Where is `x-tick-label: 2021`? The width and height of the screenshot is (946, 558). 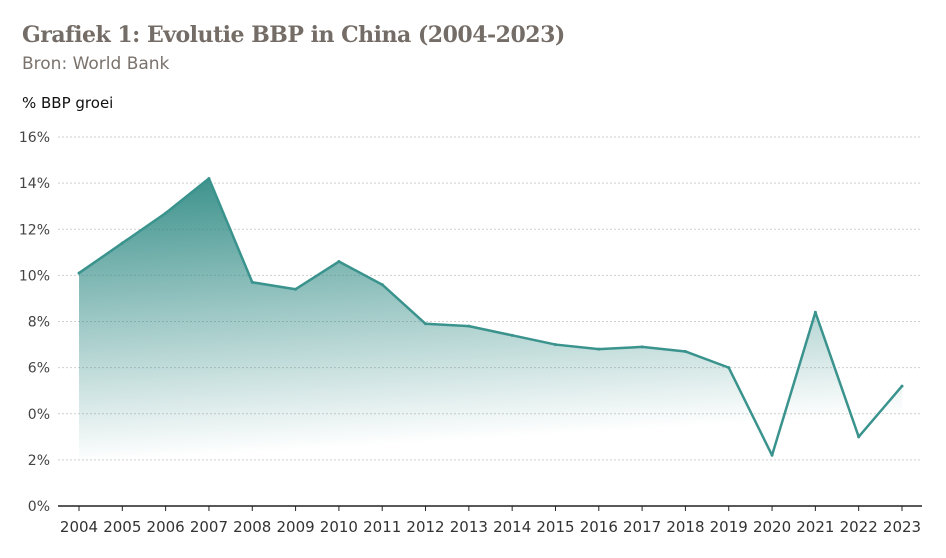
x-tick-label: 2021 is located at coordinates (815, 527).